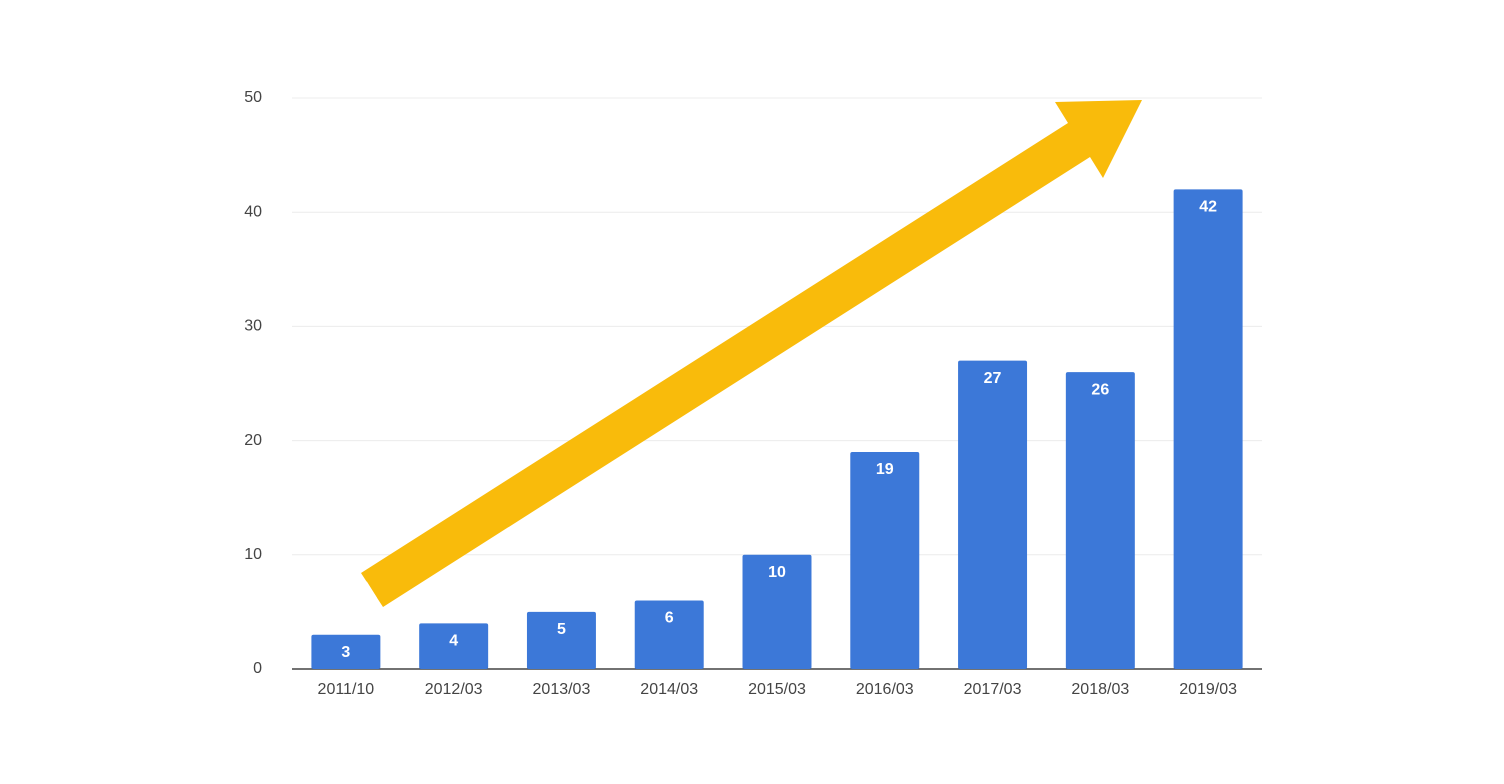 The height and width of the screenshot is (784, 1504). I want to click on value-label: 4, so click(453, 641).